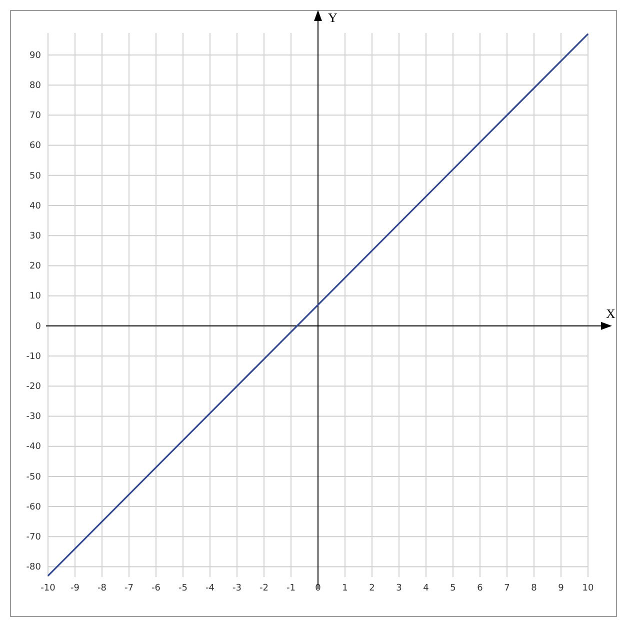 This screenshot has height=630, width=627. What do you see at coordinates (36, 176) in the screenshot?
I see `y-tick-label: 50` at bounding box center [36, 176].